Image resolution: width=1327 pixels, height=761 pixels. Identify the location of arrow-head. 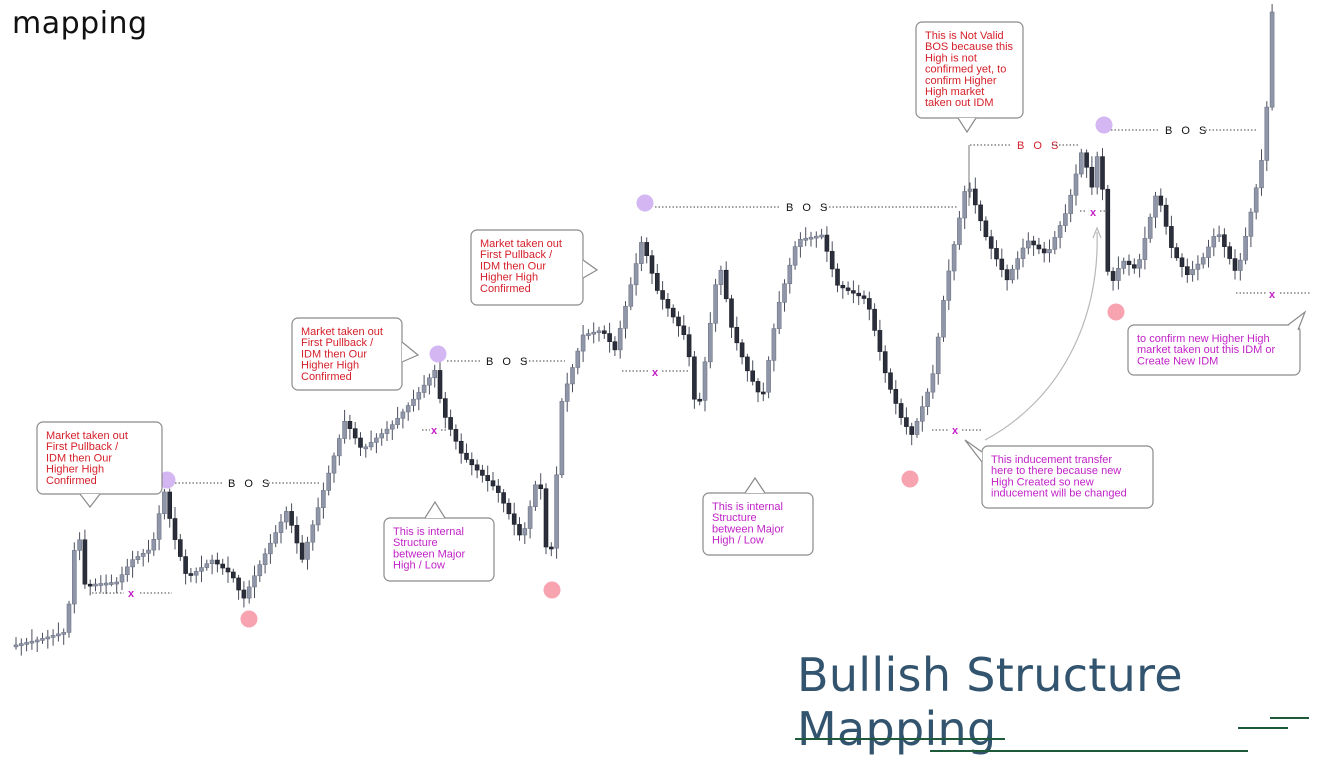
(1097, 232).